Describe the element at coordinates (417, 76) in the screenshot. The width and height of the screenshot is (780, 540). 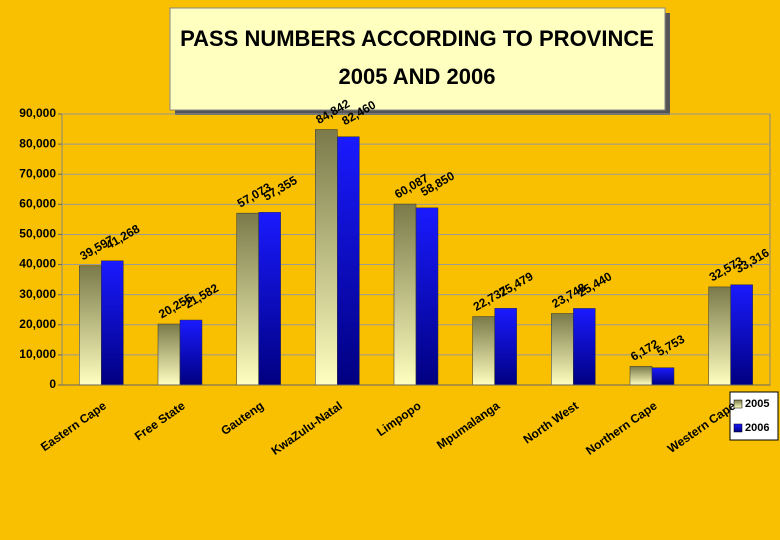
I see `chart-subtitle: 2005 AND 2006` at that location.